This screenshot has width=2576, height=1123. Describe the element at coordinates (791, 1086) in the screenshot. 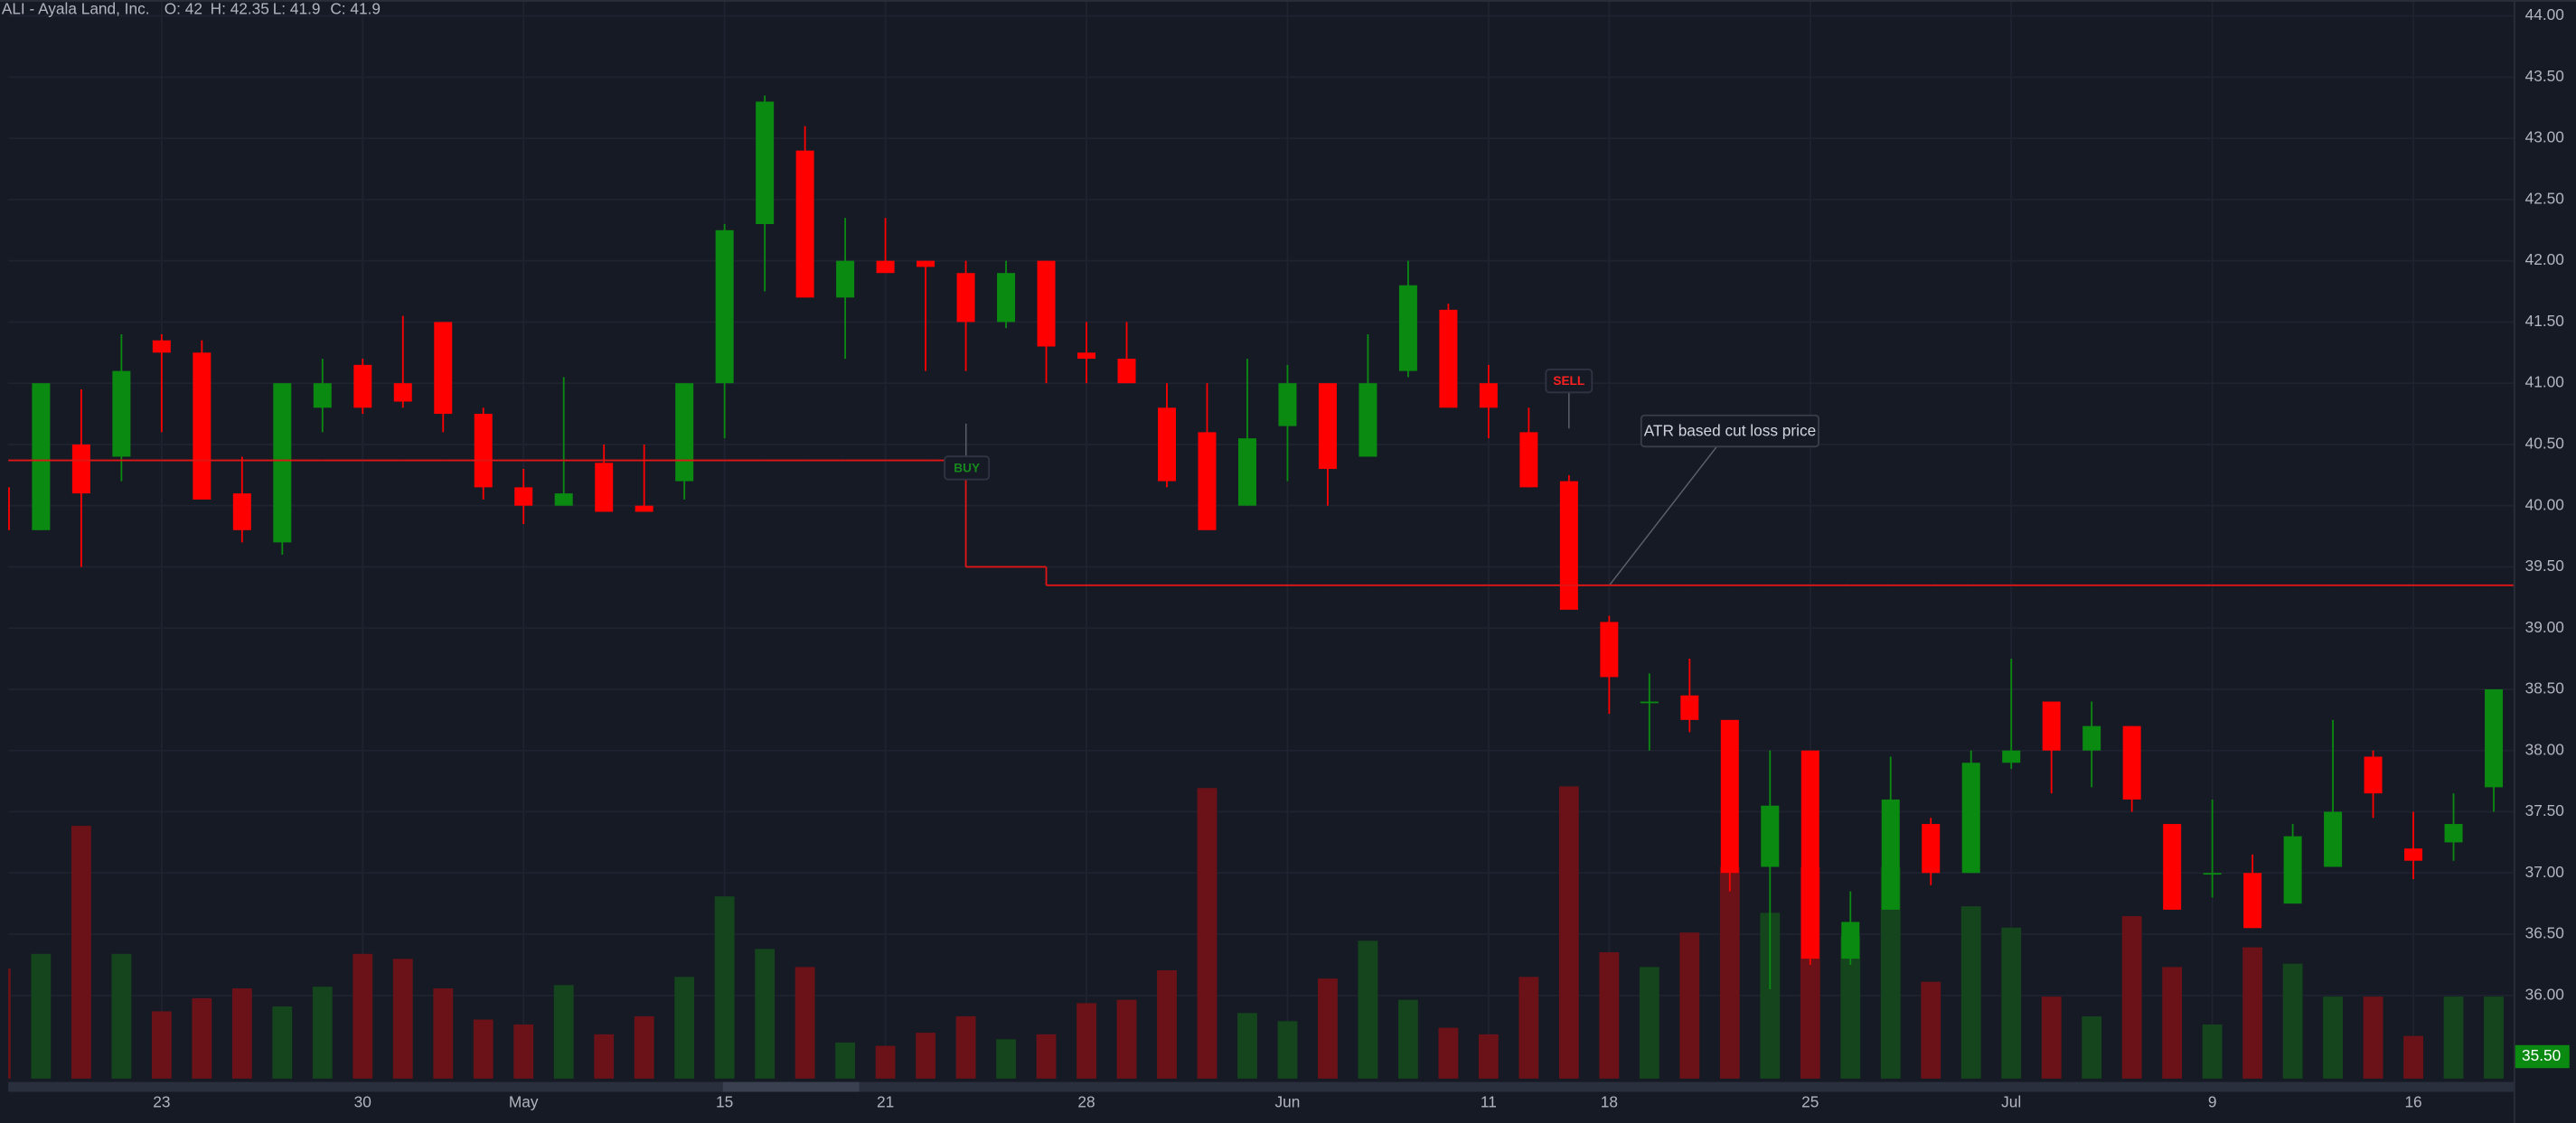

I see `scroll-thumb` at that location.